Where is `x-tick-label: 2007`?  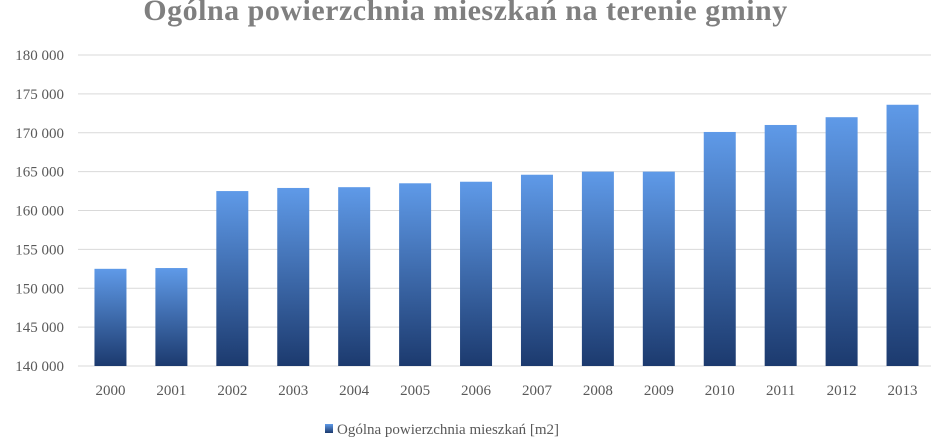 x-tick-label: 2007 is located at coordinates (537, 391).